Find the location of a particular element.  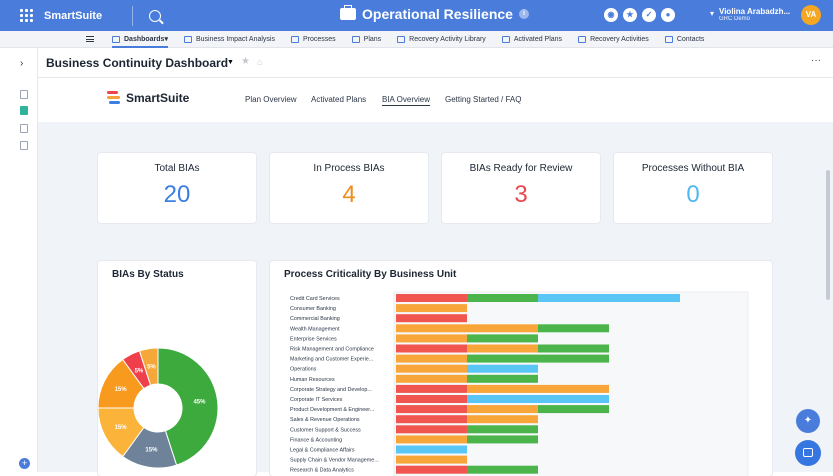

add-icon: + is located at coordinates (24, 463).